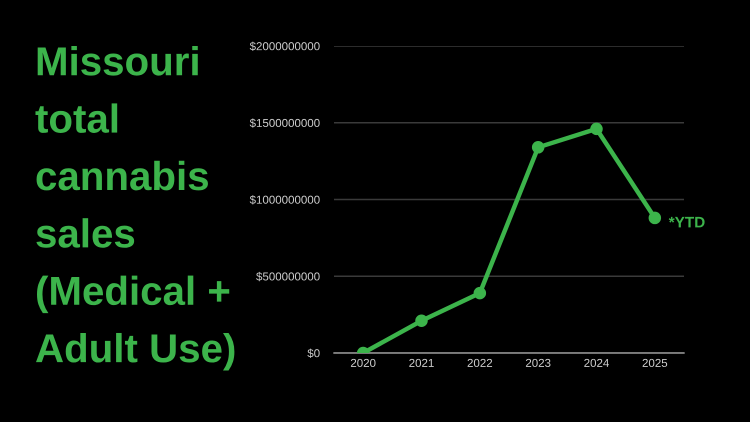  What do you see at coordinates (285, 123) in the screenshot?
I see `y-tick-label: $1500000000` at bounding box center [285, 123].